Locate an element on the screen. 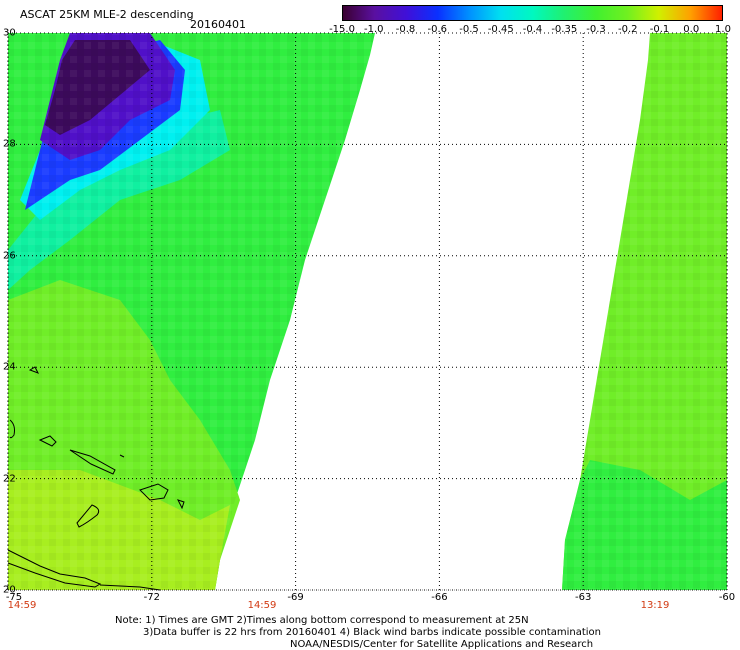 This screenshot has height=650, width=740. colorbar-tick-label: -15.0 is located at coordinates (342, 29).